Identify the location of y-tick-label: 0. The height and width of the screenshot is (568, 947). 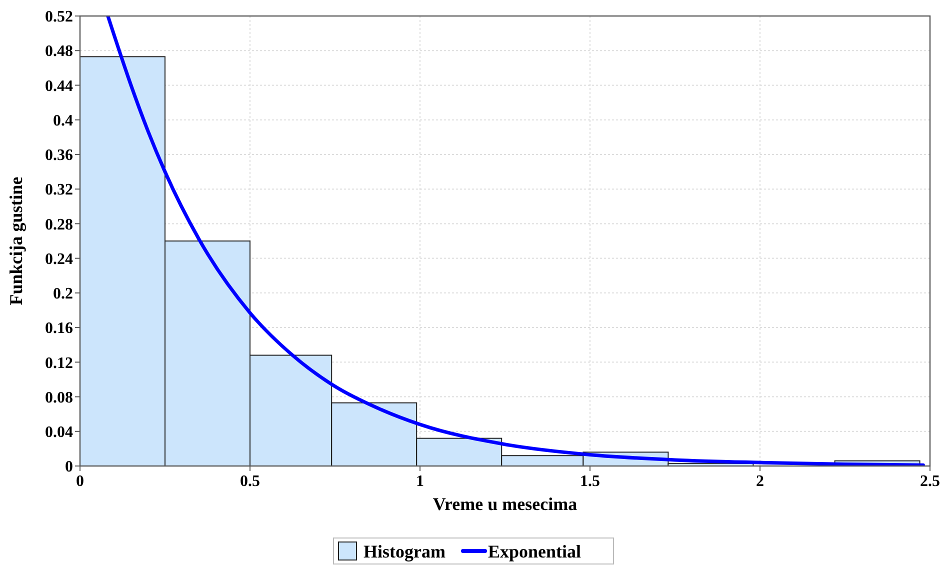
(69, 467).